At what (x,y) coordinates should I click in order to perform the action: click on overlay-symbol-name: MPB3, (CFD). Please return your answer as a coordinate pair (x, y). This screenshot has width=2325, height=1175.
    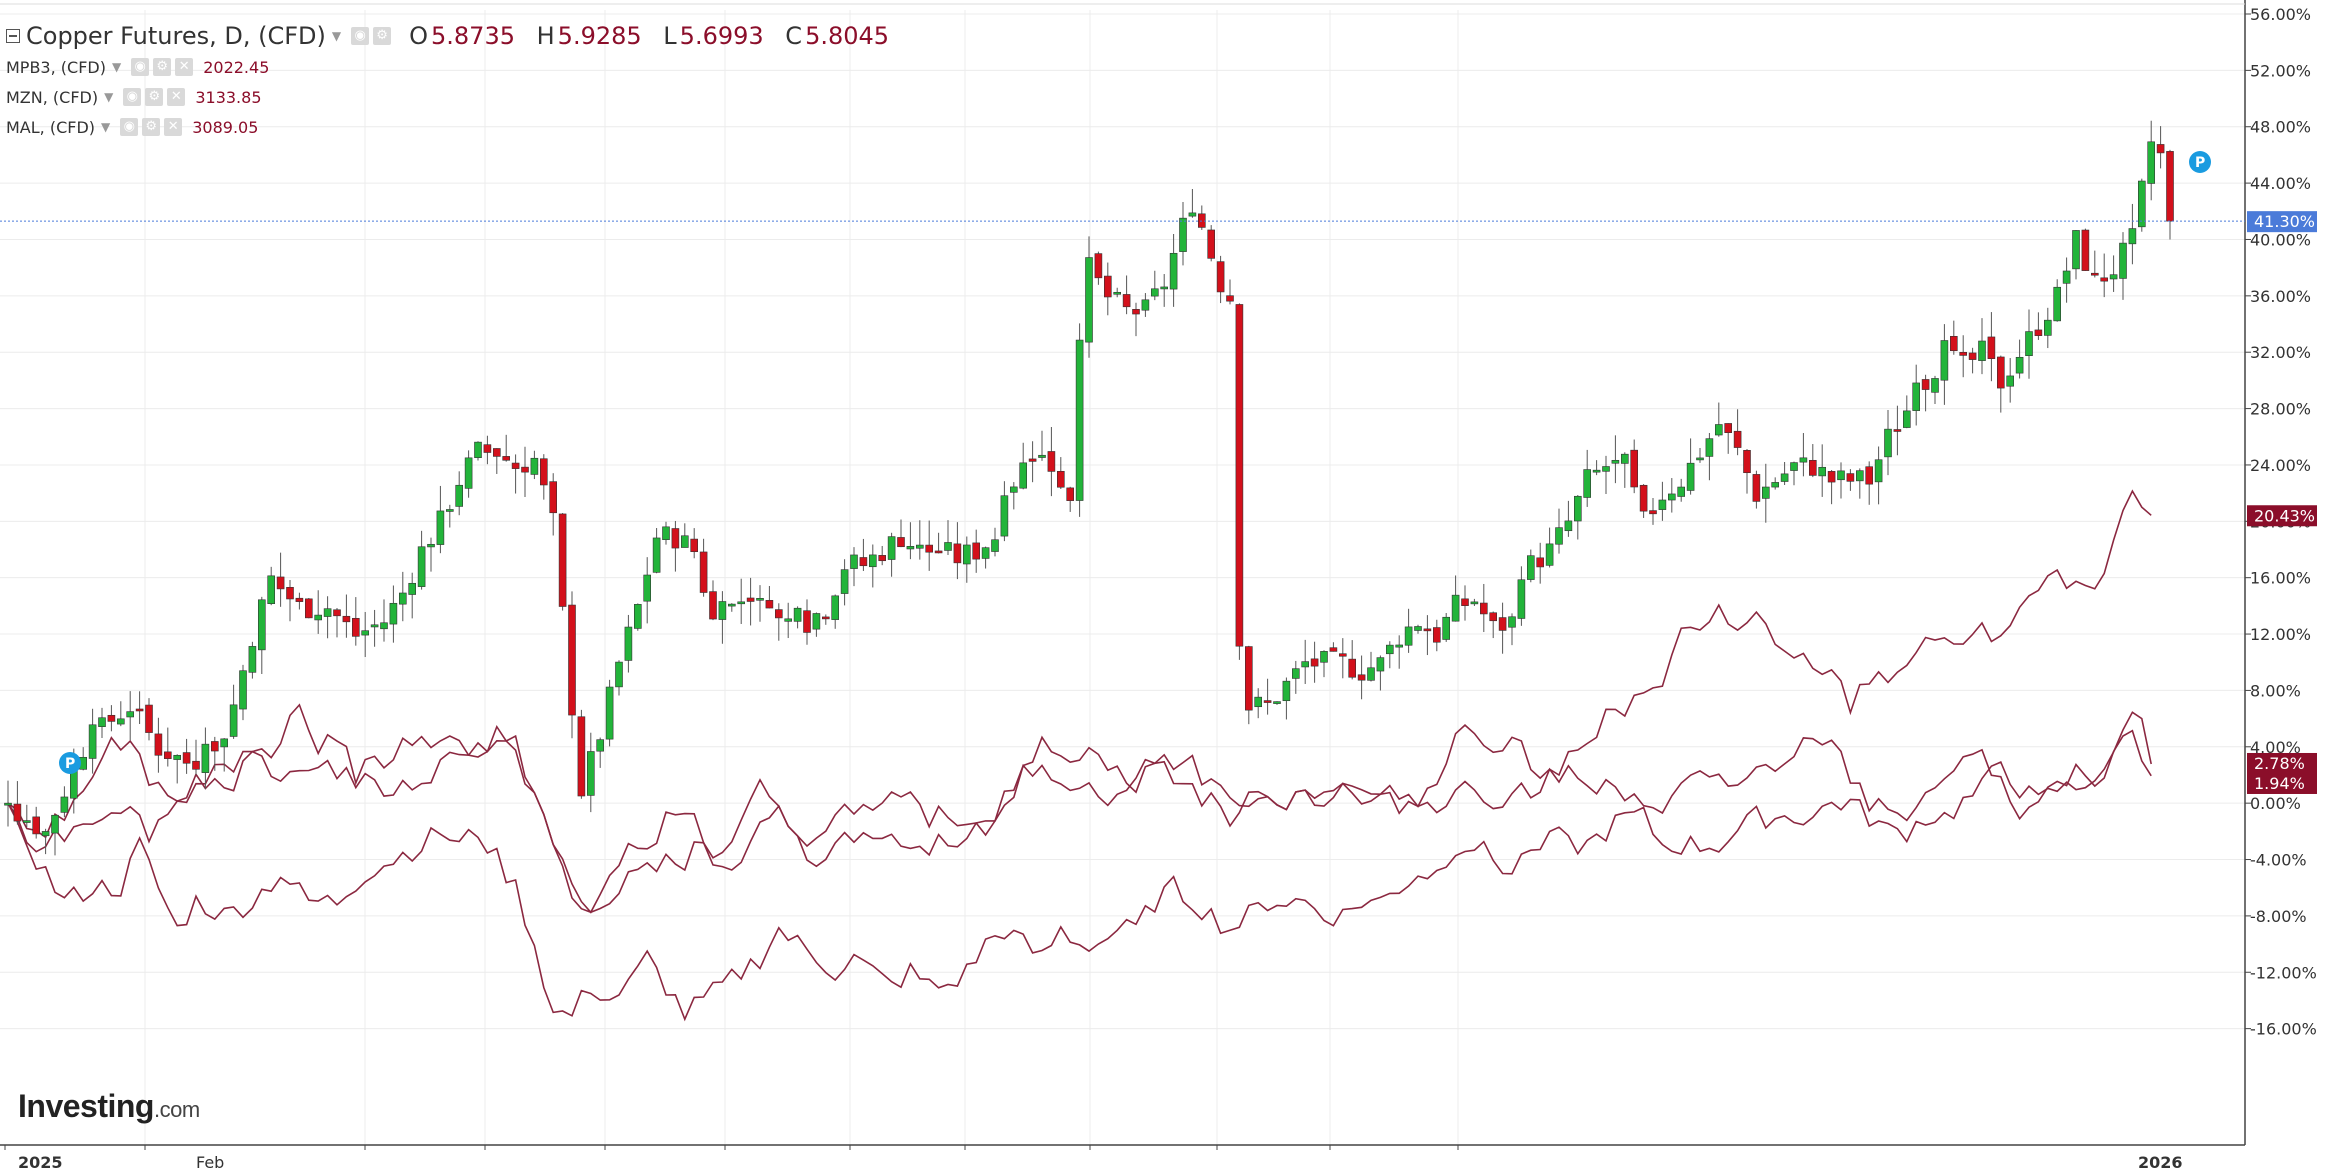
    Looking at the image, I should click on (56, 67).